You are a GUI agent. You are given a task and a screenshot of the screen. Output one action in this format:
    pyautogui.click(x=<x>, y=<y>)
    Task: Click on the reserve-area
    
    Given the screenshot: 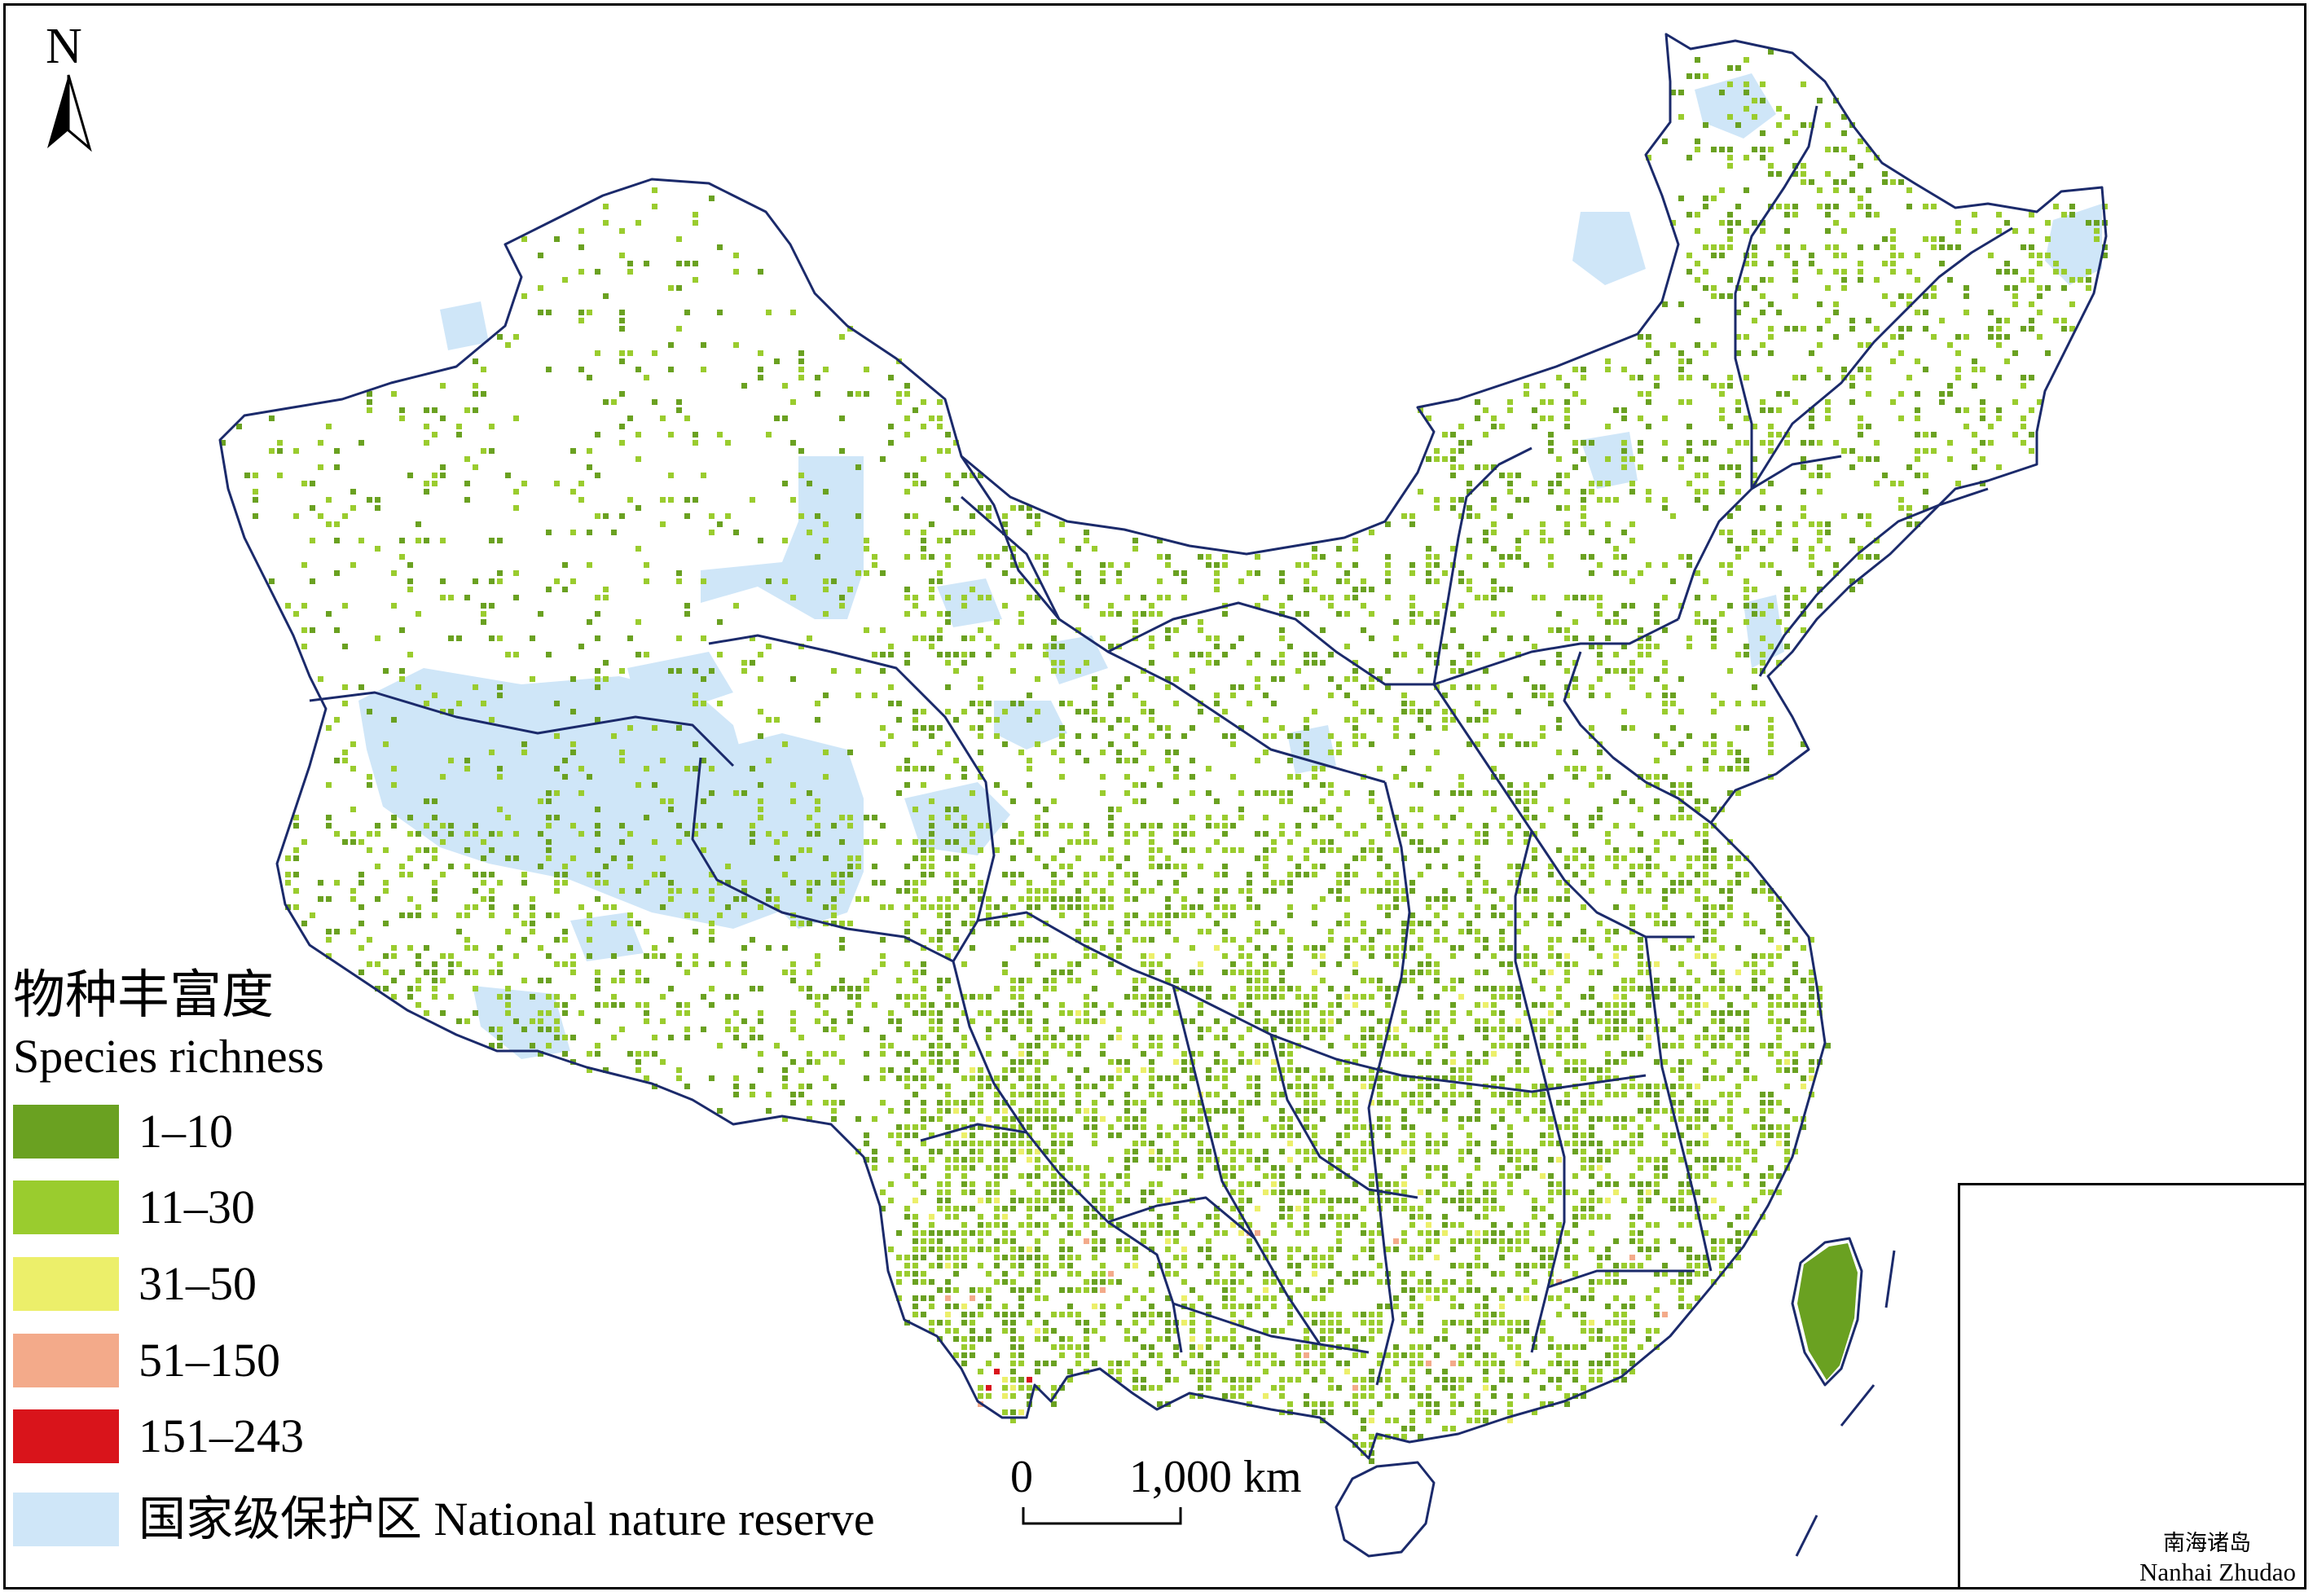 What is the action you would take?
    pyautogui.click(x=578, y=798)
    